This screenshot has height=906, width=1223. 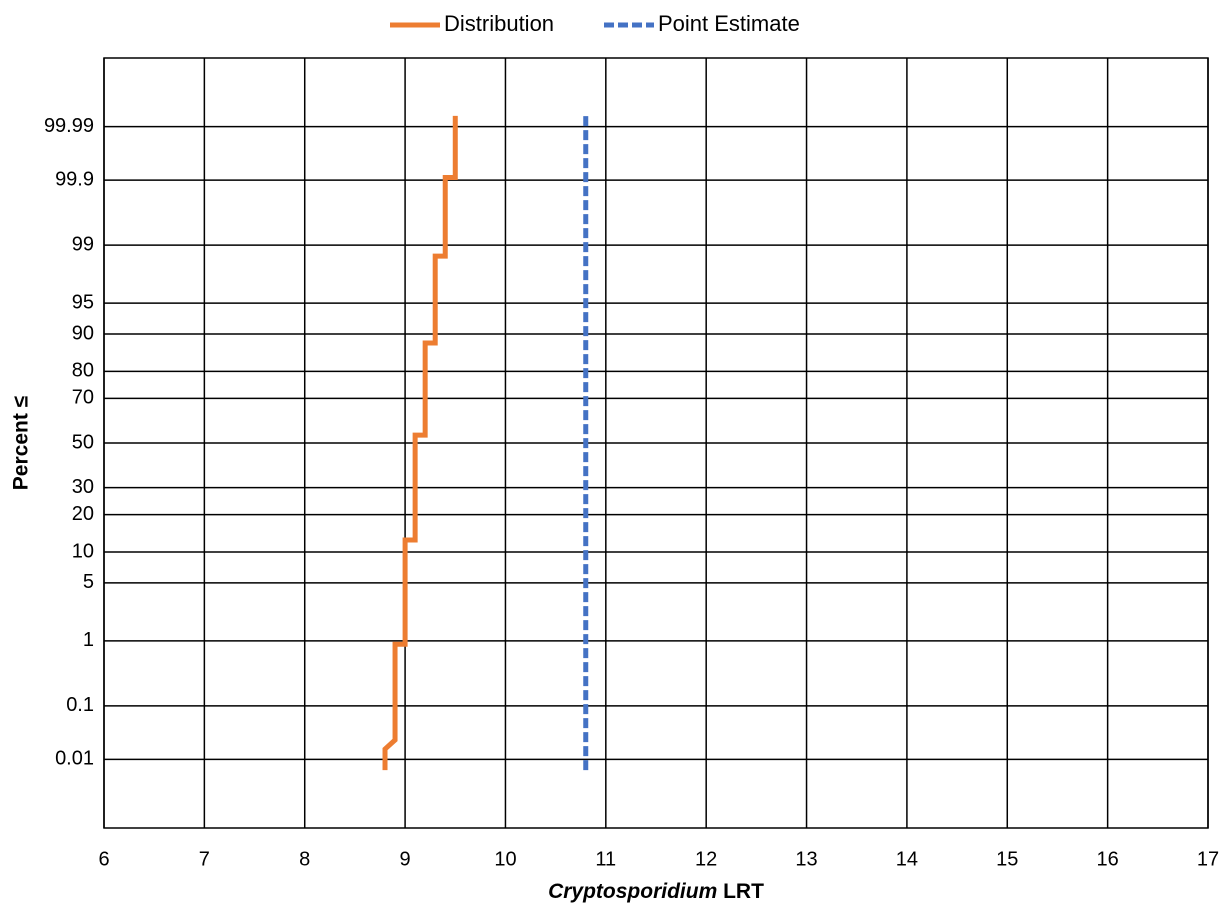 What do you see at coordinates (1108, 859) in the screenshot?
I see `x-tick-label: 16` at bounding box center [1108, 859].